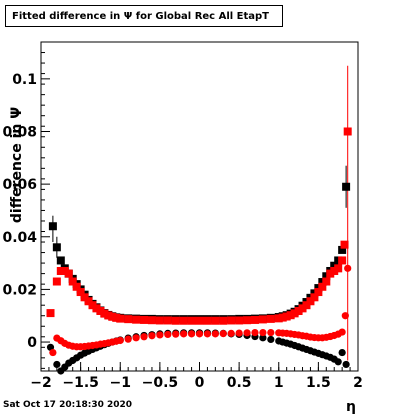 The height and width of the screenshot is (414, 400). What do you see at coordinates (318, 383) in the screenshot?
I see `x-tick-label: 1.5` at bounding box center [318, 383].